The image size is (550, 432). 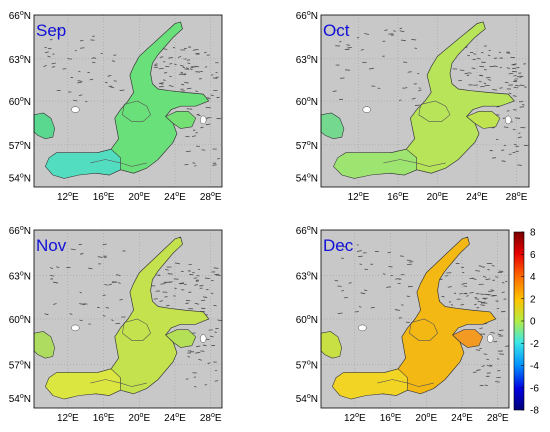 I want to click on colorbar-tick-label: -8, so click(x=534, y=411).